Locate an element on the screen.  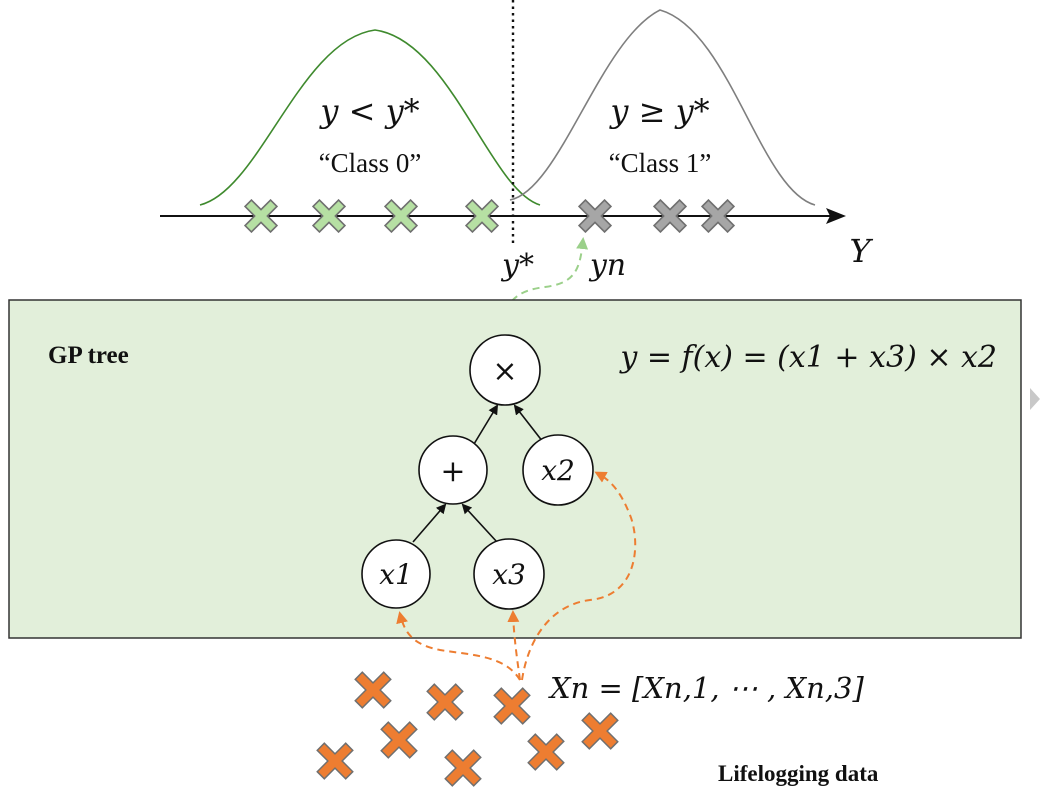
y-axis-arrowhead is located at coordinates (836, 216).